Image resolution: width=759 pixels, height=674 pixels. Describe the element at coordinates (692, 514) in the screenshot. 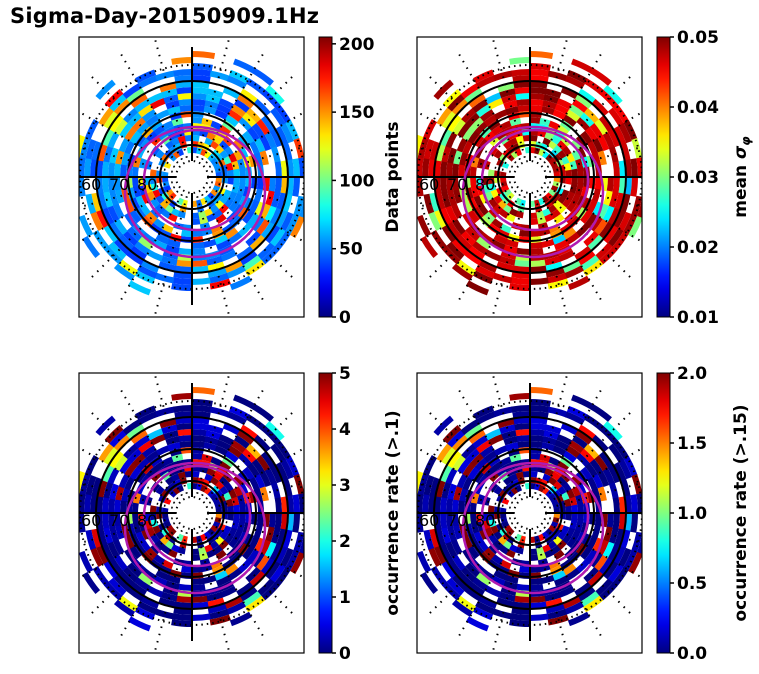

I see `colorbar-tick-label: 1.0` at that location.